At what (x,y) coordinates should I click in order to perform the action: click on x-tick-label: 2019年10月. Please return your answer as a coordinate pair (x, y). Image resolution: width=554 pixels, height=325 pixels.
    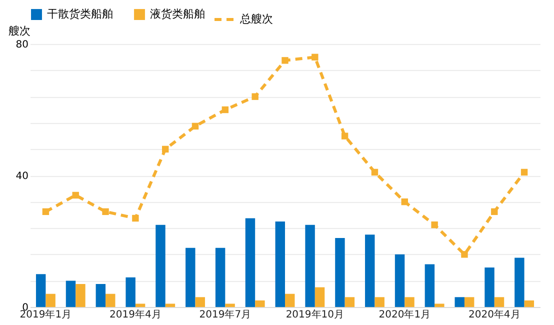
    Looking at the image, I should click on (315, 314).